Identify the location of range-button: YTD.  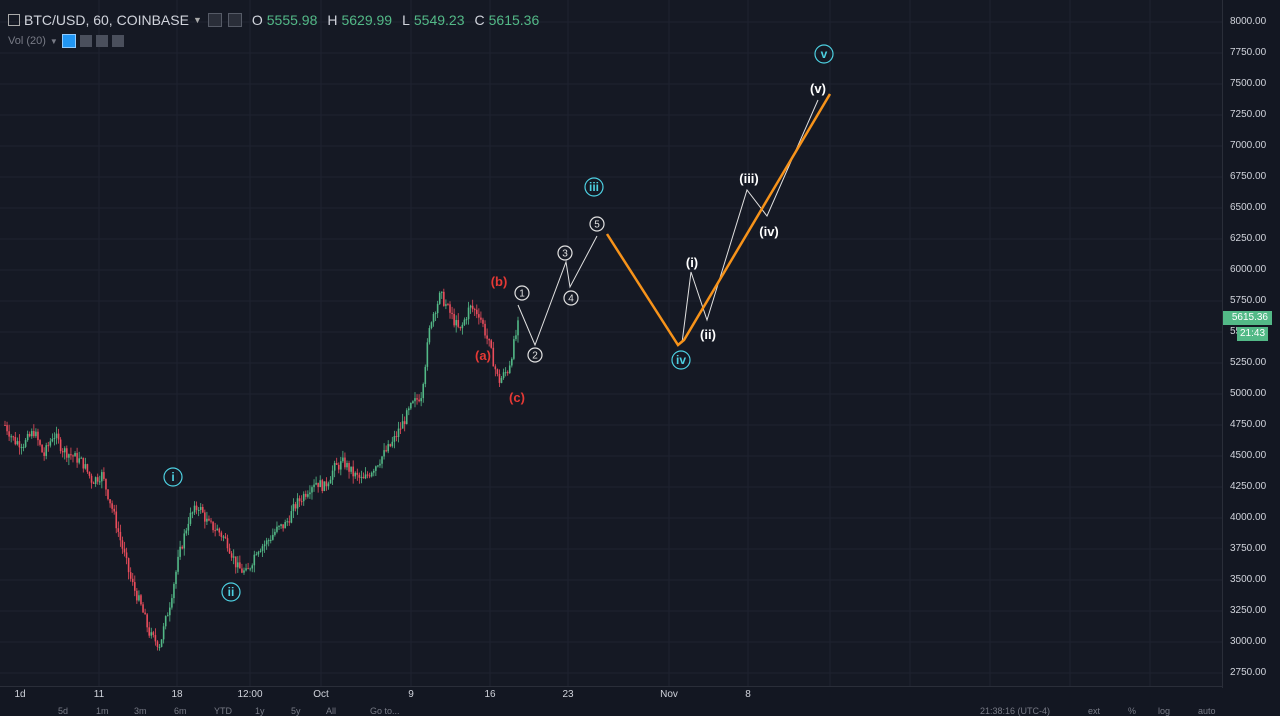
(223, 711).